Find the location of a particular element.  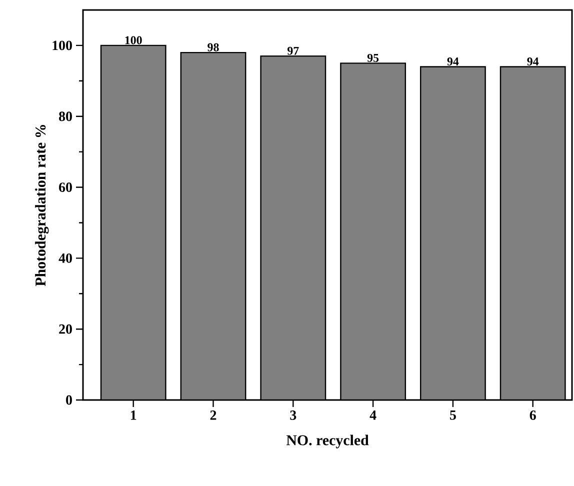

y-tick-label: 80 is located at coordinates (65, 117).